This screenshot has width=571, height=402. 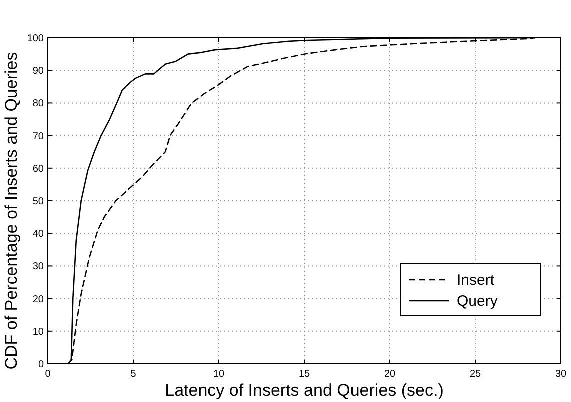 What do you see at coordinates (219, 374) in the screenshot?
I see `x-tick-label: 10` at bounding box center [219, 374].